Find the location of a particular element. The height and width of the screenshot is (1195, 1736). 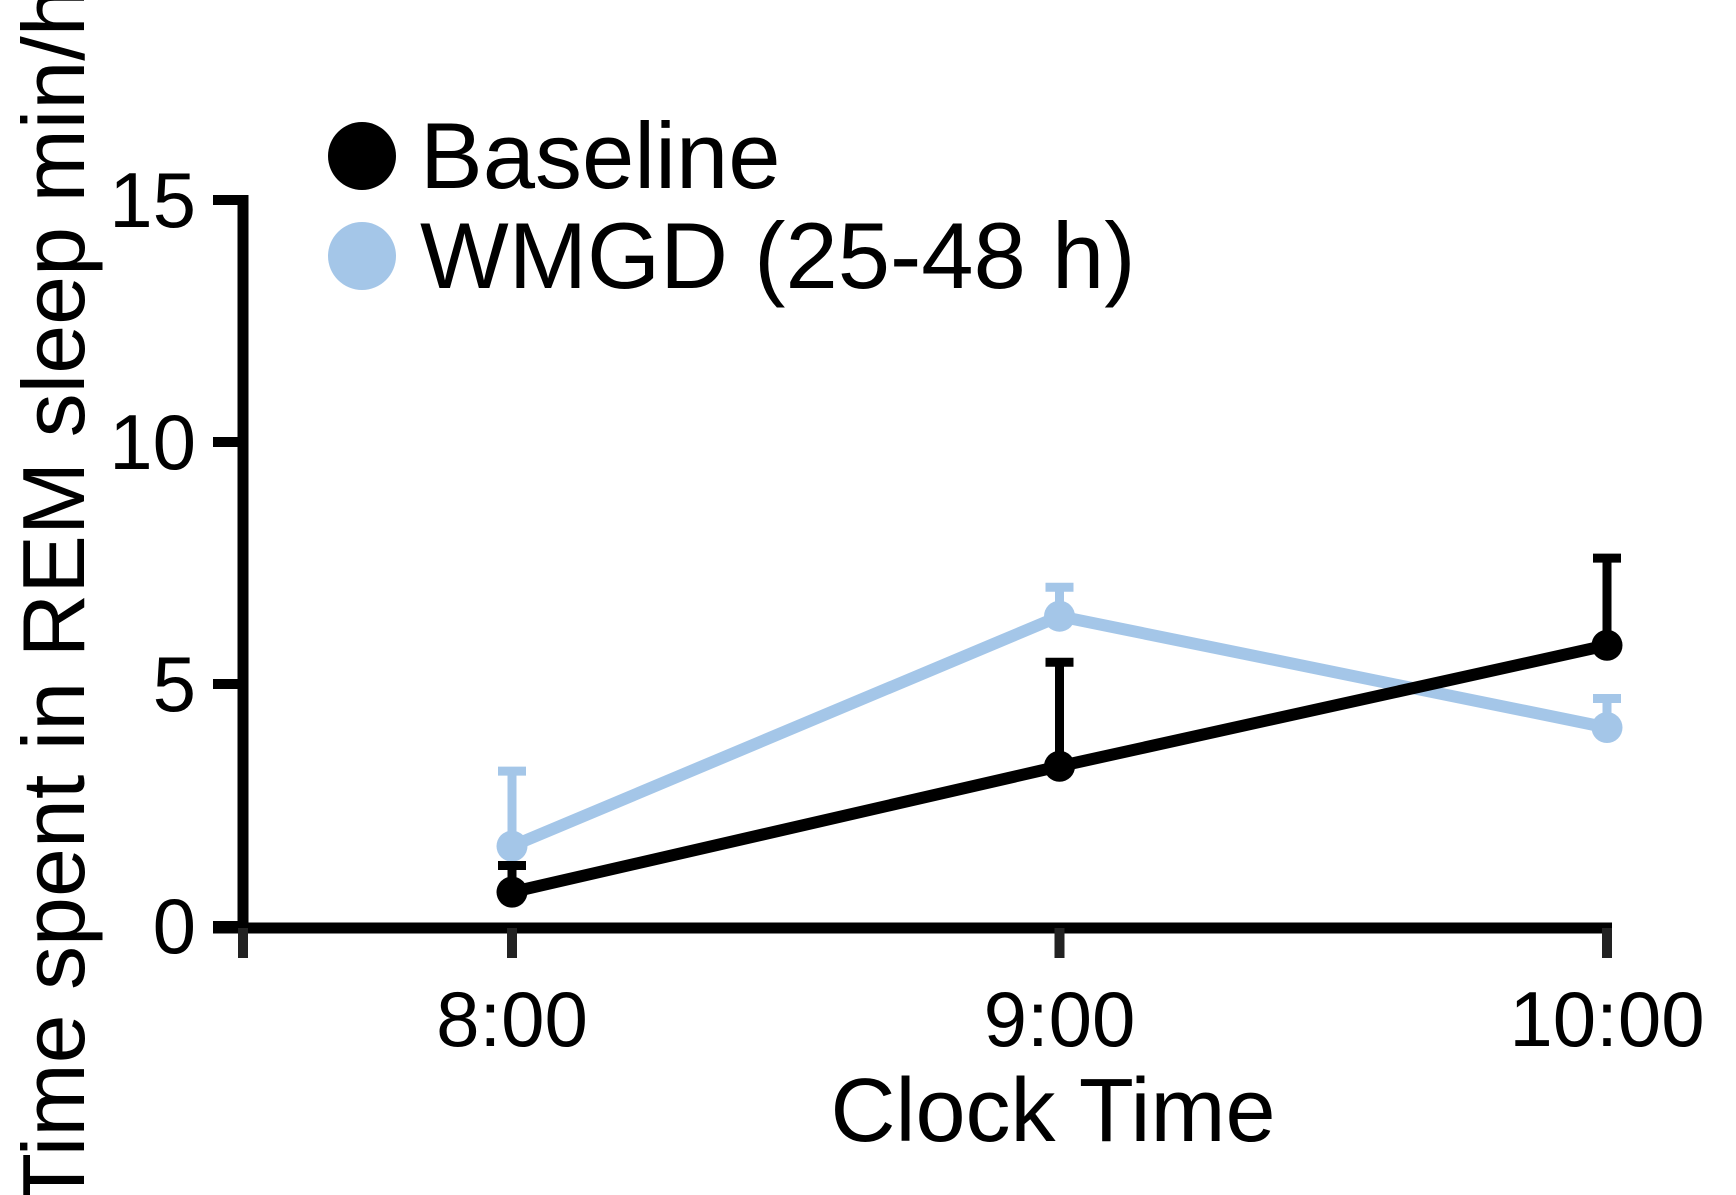

x-tick-label: 10:00 is located at coordinates (1606, 1019).